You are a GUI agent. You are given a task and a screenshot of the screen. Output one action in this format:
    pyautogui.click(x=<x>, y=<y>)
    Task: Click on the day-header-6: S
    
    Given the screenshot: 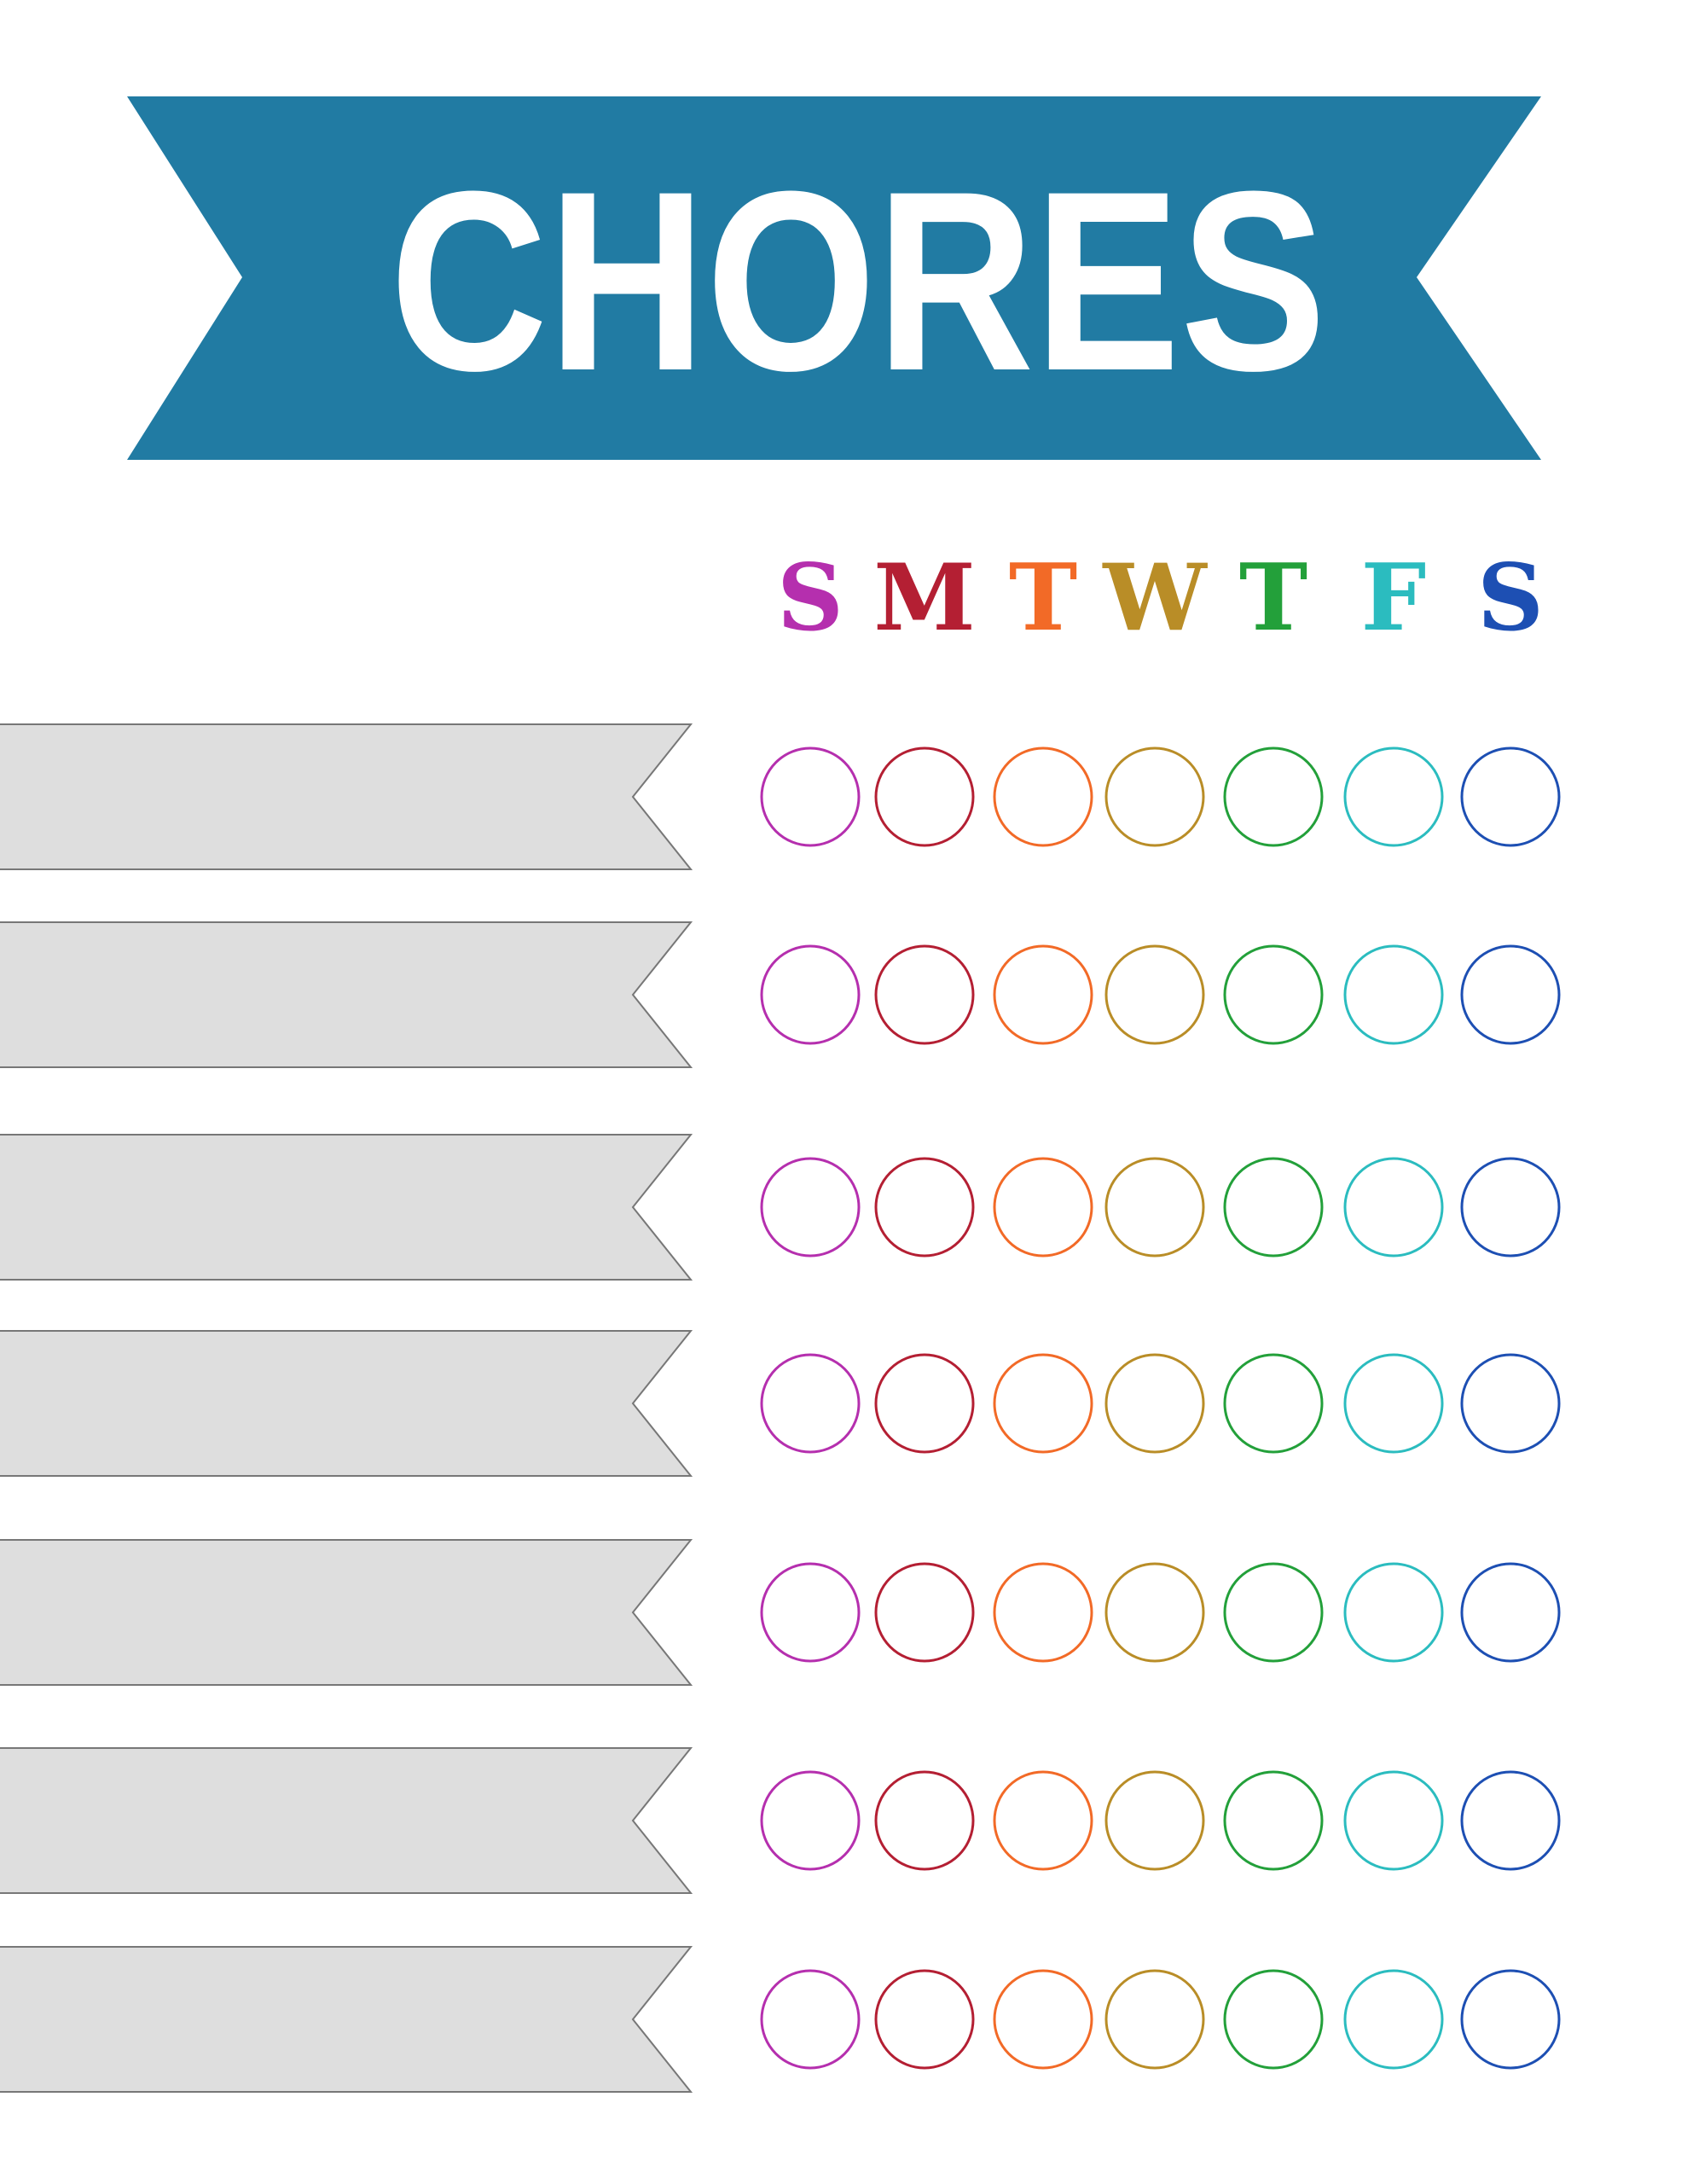 What is the action you would take?
    pyautogui.click(x=1510, y=598)
    